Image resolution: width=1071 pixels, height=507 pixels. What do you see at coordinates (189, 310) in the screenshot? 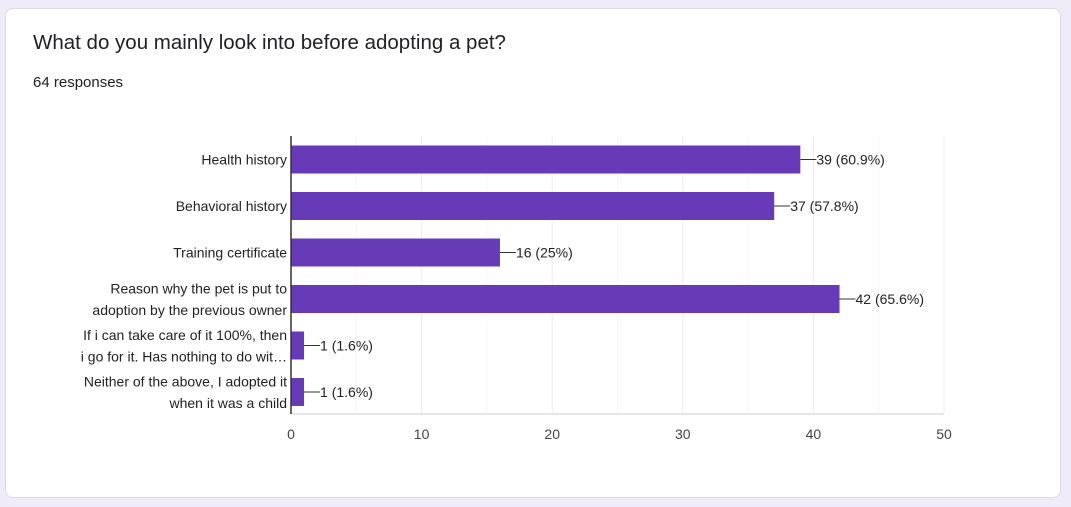
I see `category-label-4-line-2: adoption by the previous owner` at bounding box center [189, 310].